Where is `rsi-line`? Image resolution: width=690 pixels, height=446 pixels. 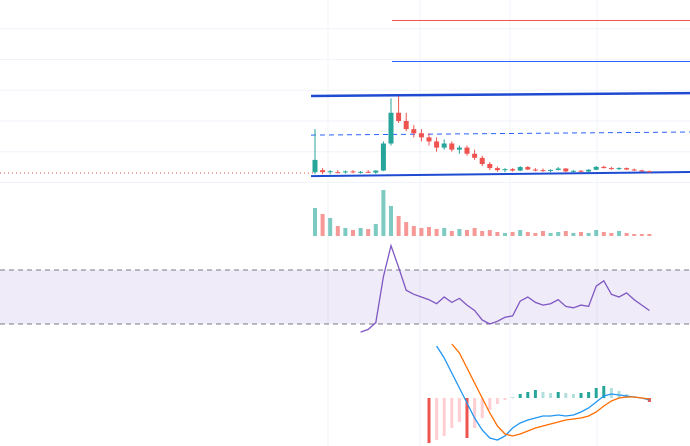 rsi-line is located at coordinates (505, 288).